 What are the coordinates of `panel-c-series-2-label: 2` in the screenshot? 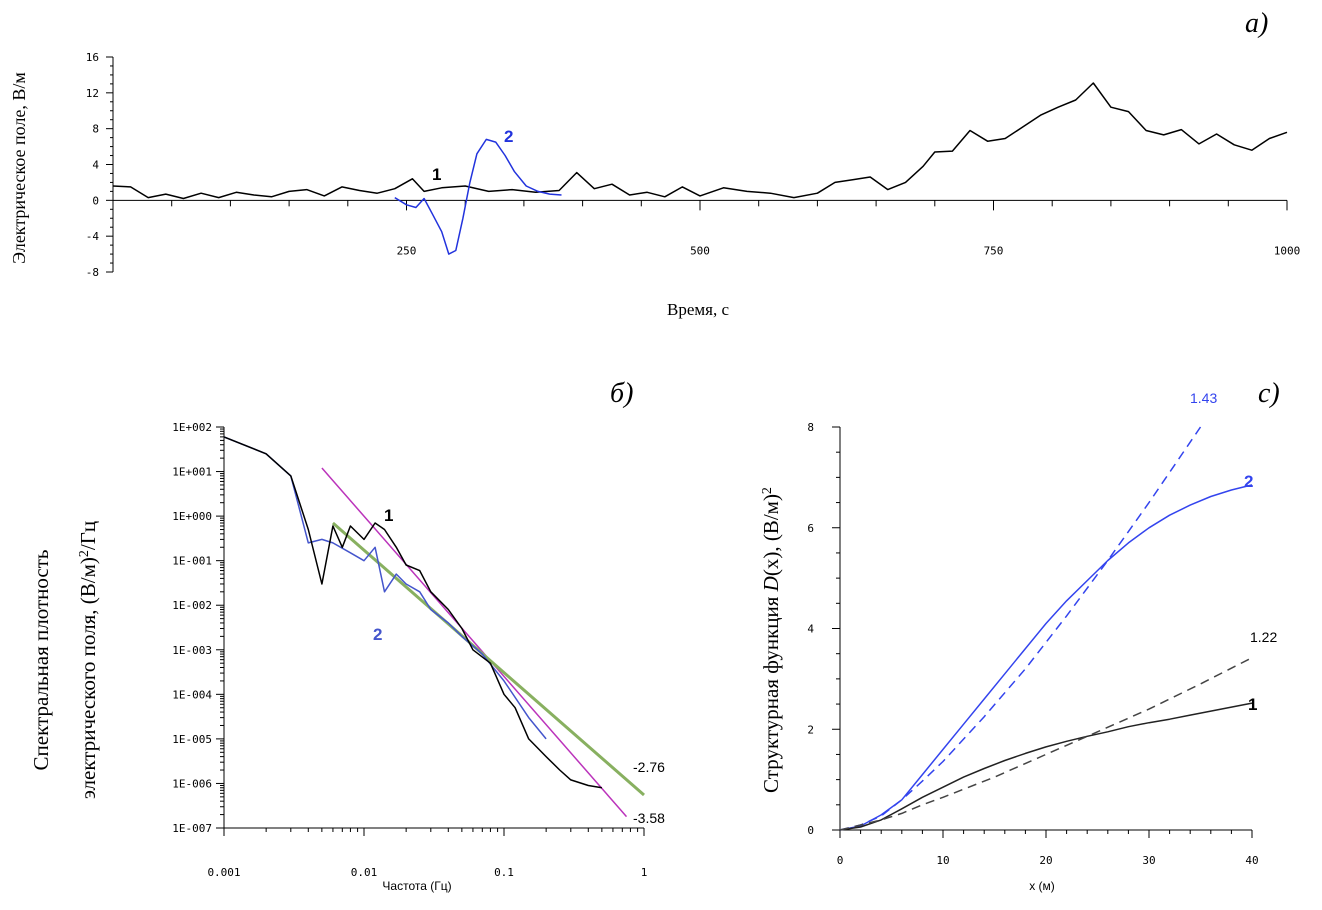 It's located at (1248, 481).